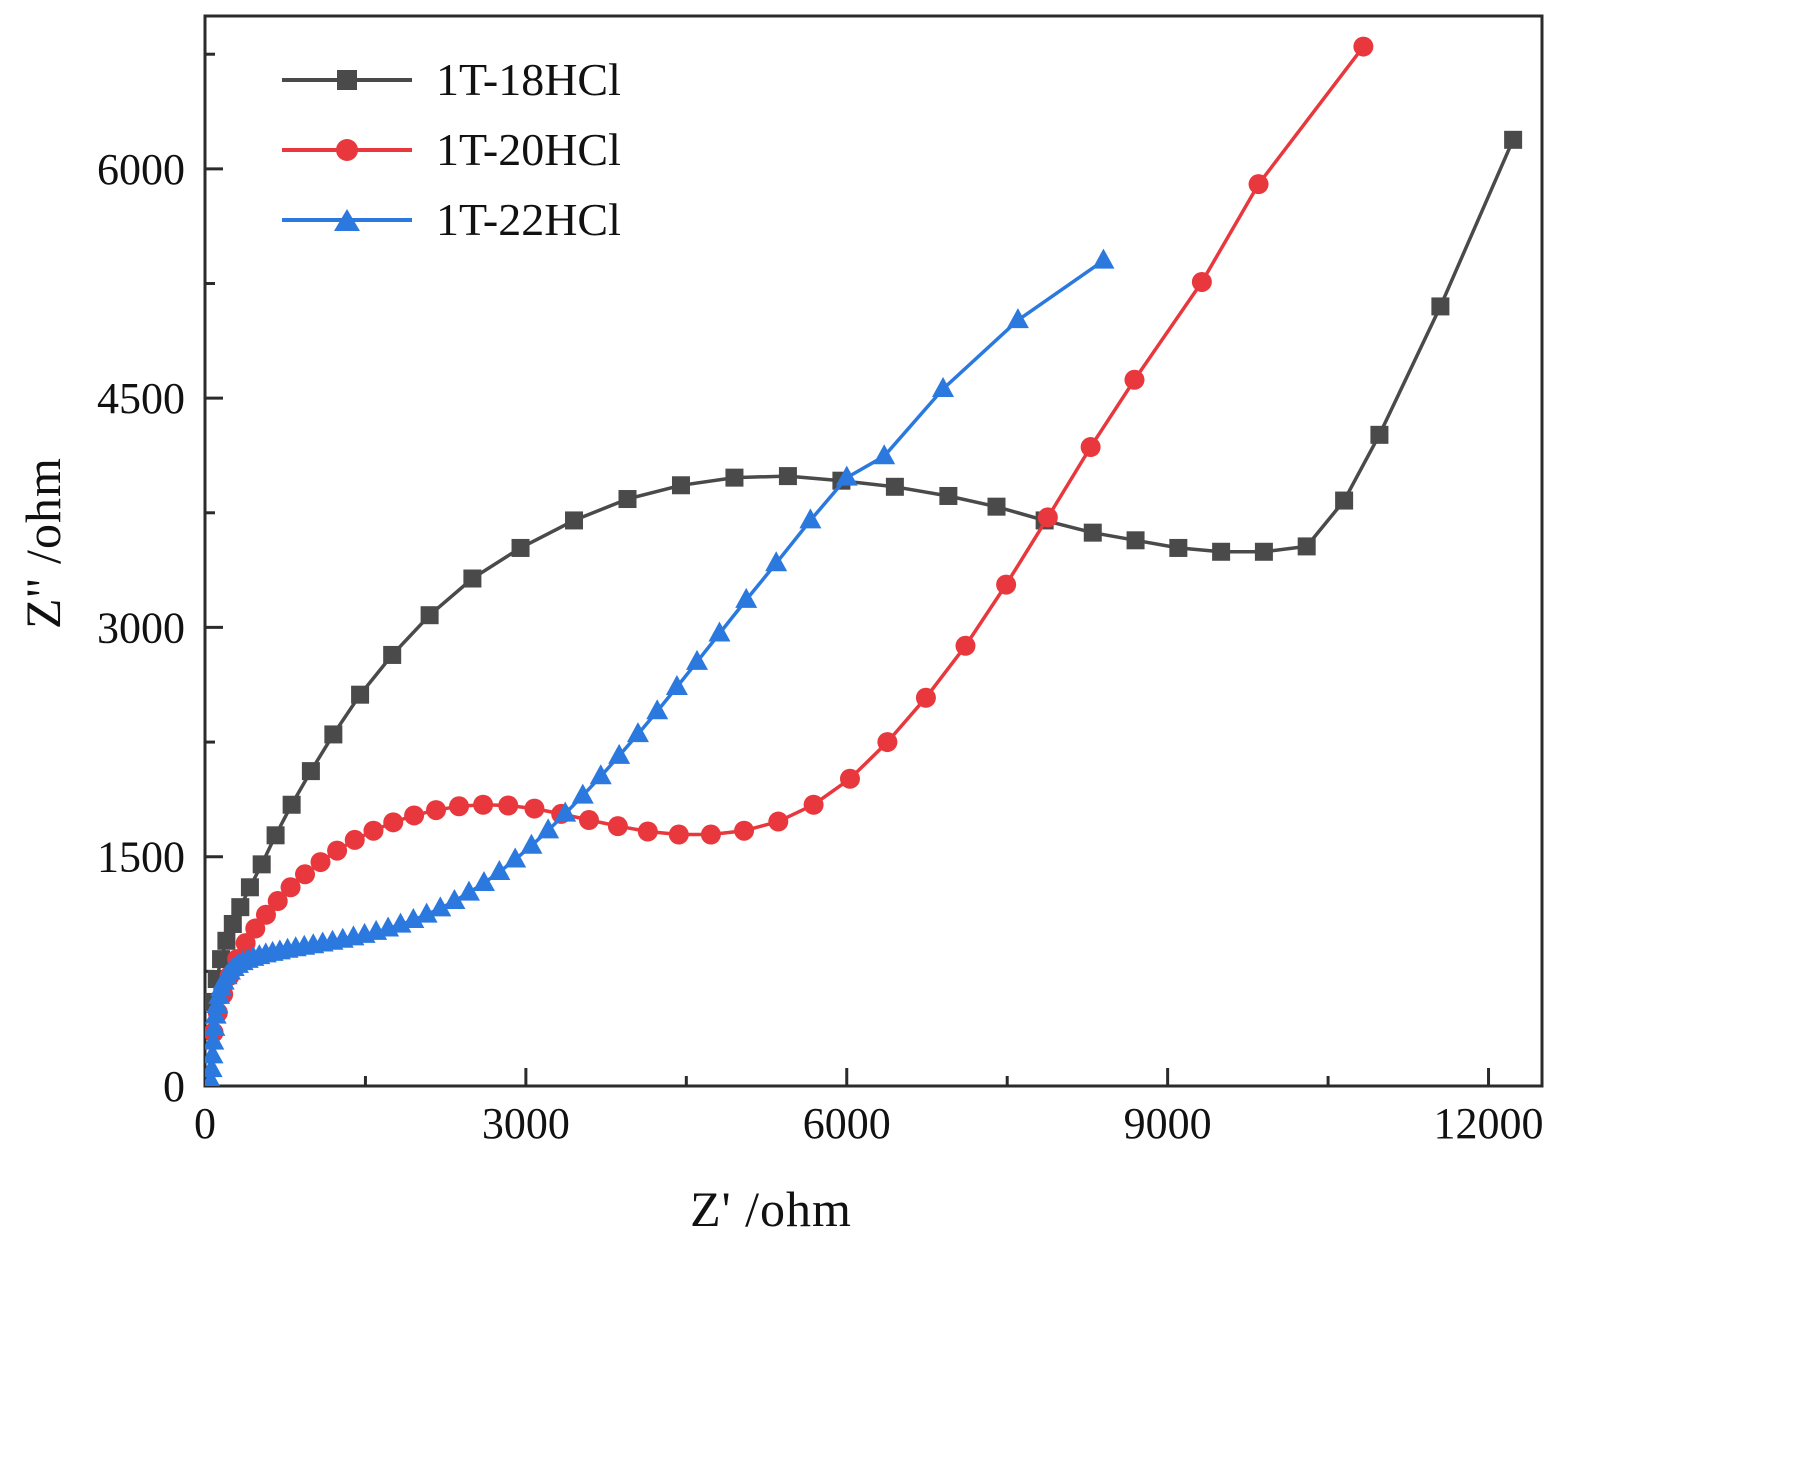  What do you see at coordinates (347, 150) in the screenshot?
I see `legend-marker-circle-icon` at bounding box center [347, 150].